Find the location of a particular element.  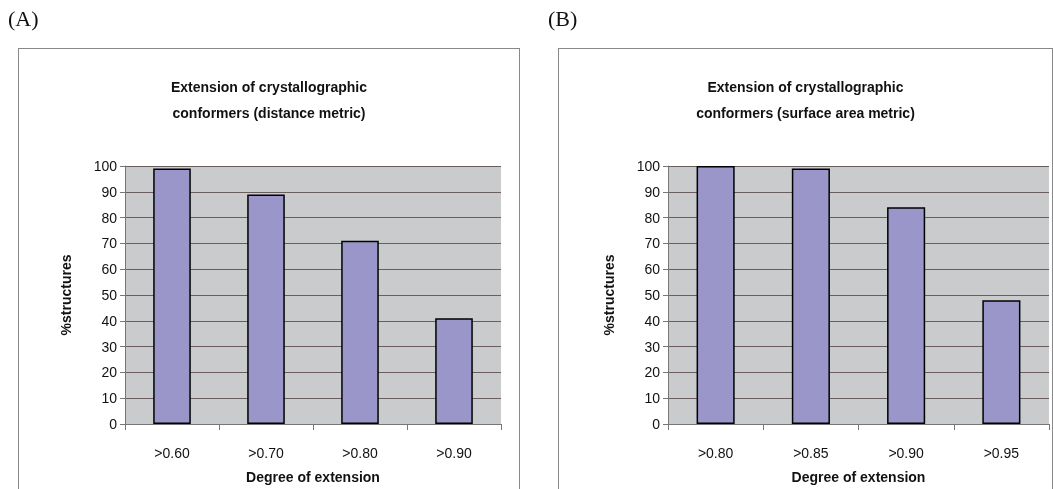

x-tick-label: >0.70 is located at coordinates (266, 453).